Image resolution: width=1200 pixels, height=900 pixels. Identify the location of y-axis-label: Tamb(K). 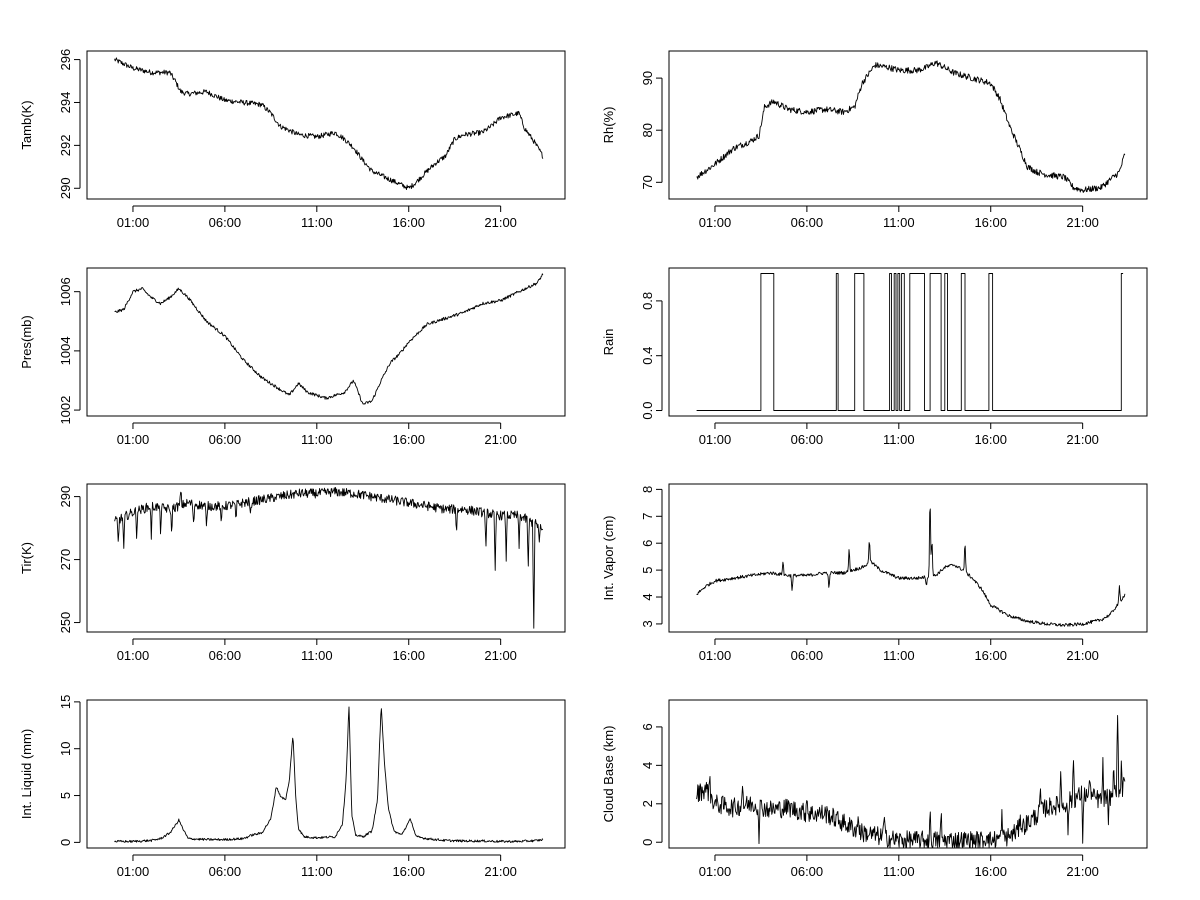
(26, 124).